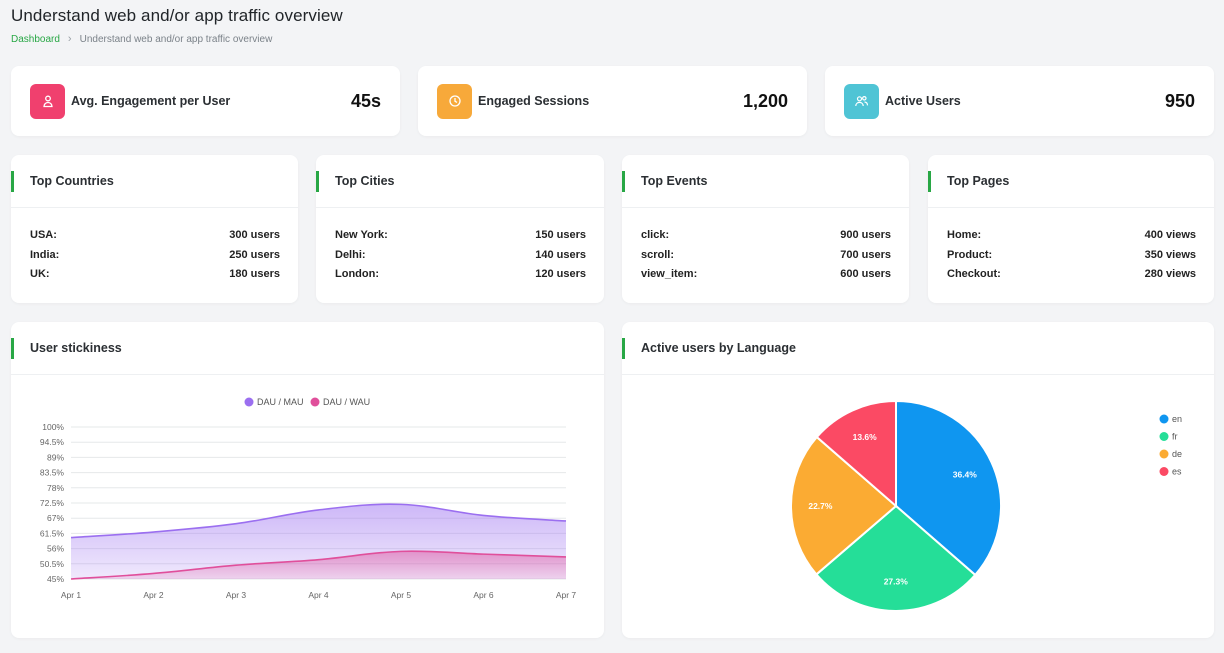  I want to click on stat-label: Active Users, so click(923, 101).